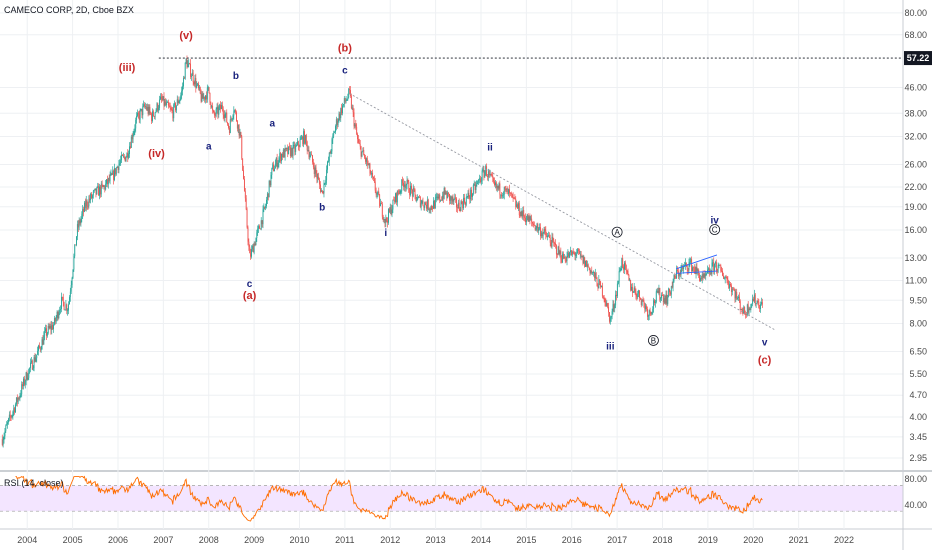  What do you see at coordinates (69, 10) in the screenshot?
I see `symbol-title: CAMECO CORP, 2D, Cboe BZX` at bounding box center [69, 10].